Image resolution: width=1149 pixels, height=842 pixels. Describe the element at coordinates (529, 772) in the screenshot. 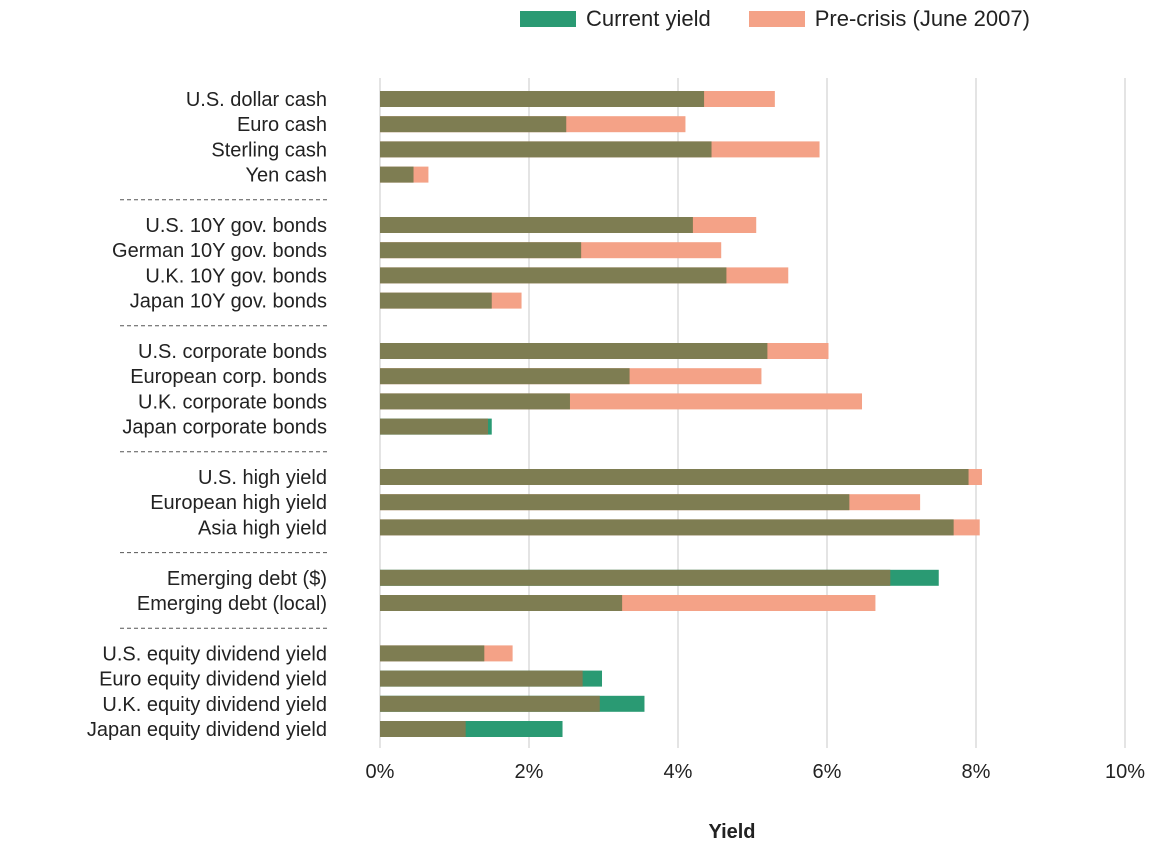

I see `x-tick-label: 2%` at that location.